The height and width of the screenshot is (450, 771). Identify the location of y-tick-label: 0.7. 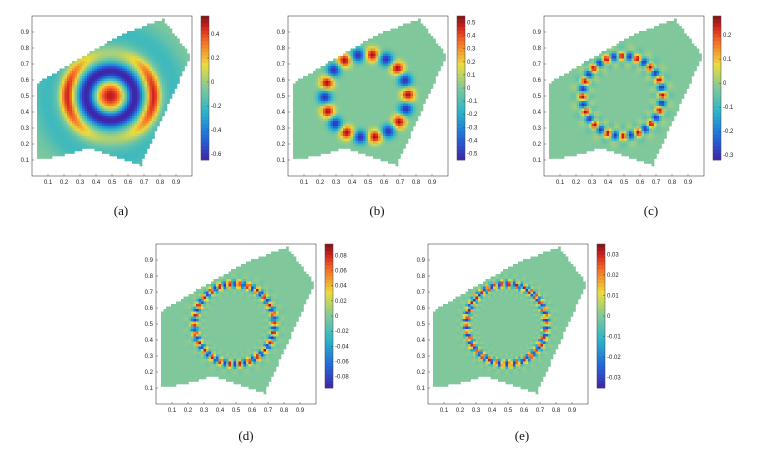
(281, 65).